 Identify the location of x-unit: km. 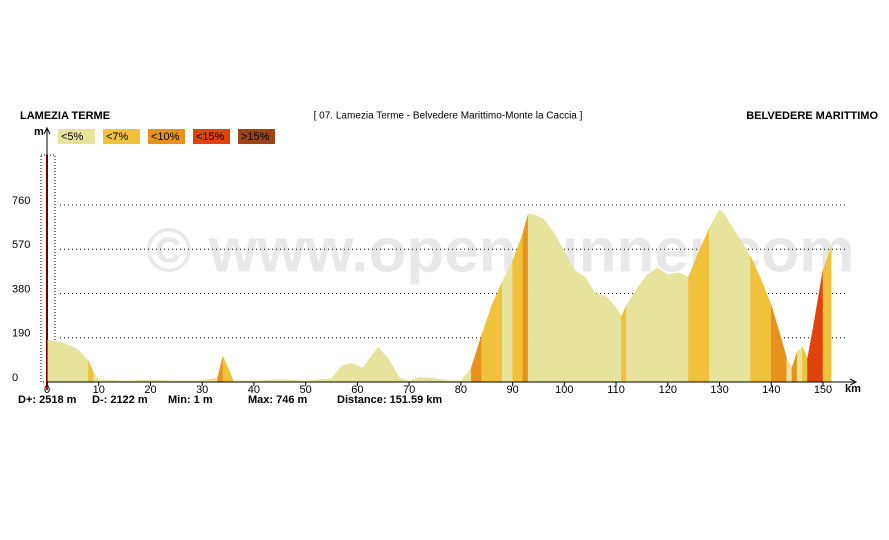
(853, 389).